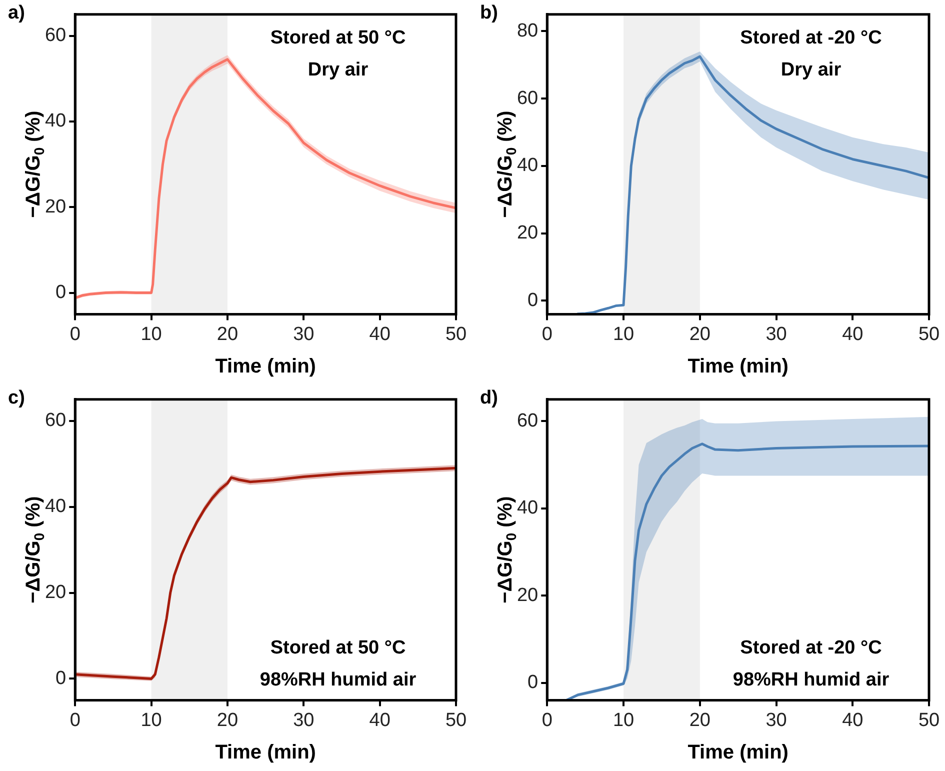 The height and width of the screenshot is (771, 945). I want to click on chart-title: b), so click(489, 13).